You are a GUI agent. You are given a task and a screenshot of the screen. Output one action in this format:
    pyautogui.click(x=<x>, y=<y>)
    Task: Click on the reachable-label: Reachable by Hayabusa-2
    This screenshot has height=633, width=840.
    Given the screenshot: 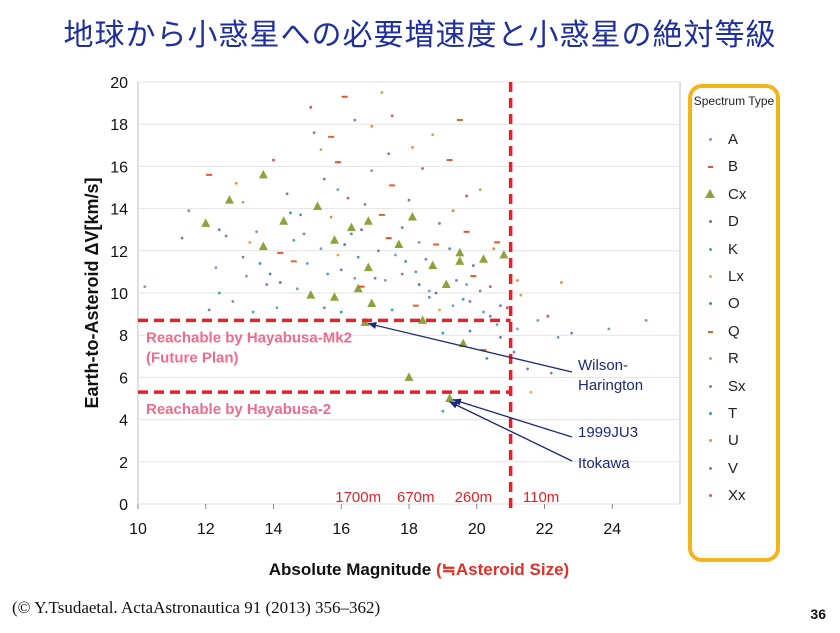 What is the action you would take?
    pyautogui.click(x=238, y=409)
    